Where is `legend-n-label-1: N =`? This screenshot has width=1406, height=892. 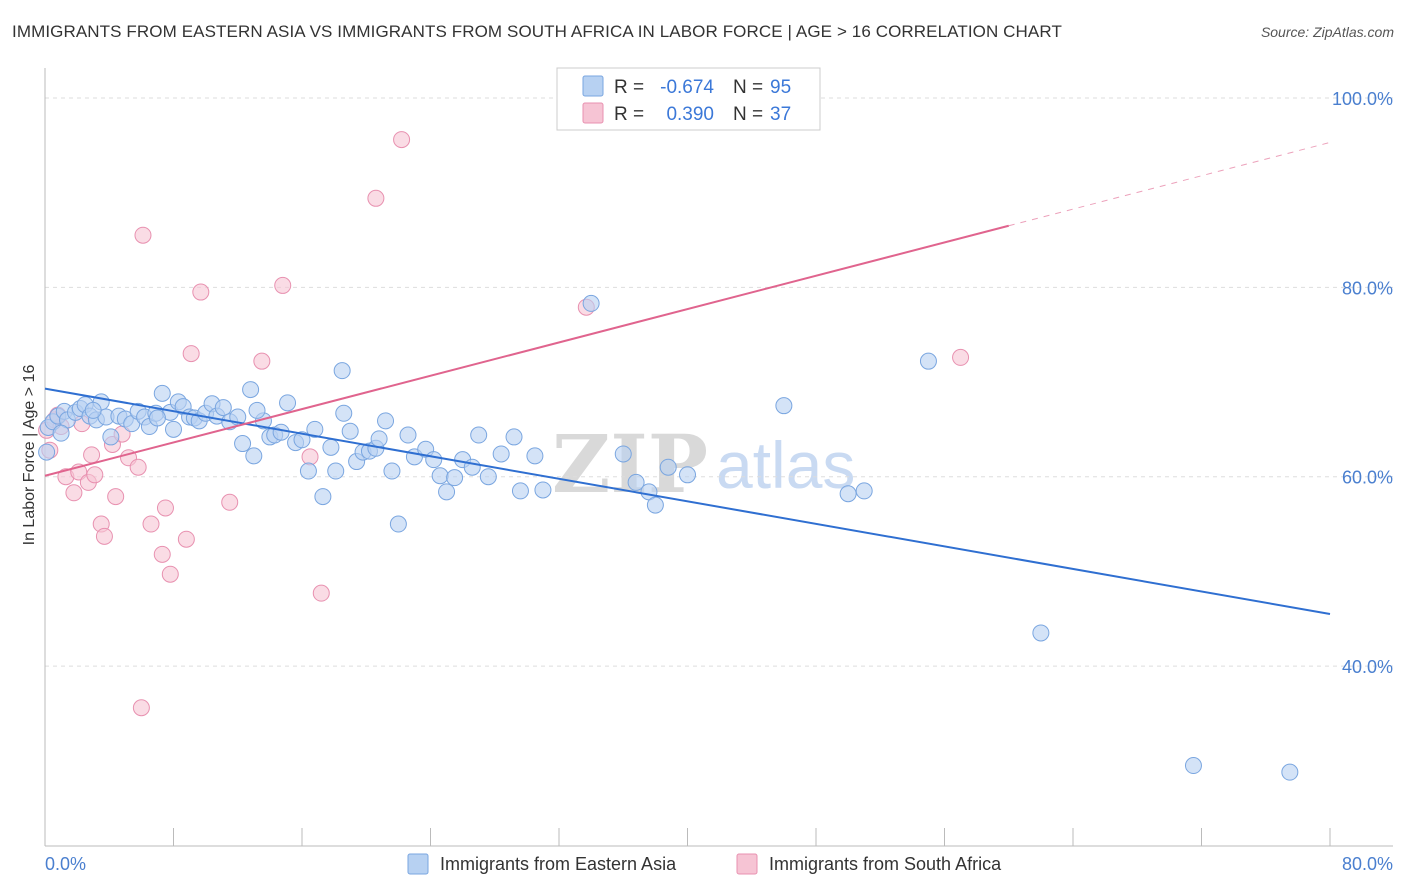
legend-n-label-1: N = is located at coordinates (748, 87).